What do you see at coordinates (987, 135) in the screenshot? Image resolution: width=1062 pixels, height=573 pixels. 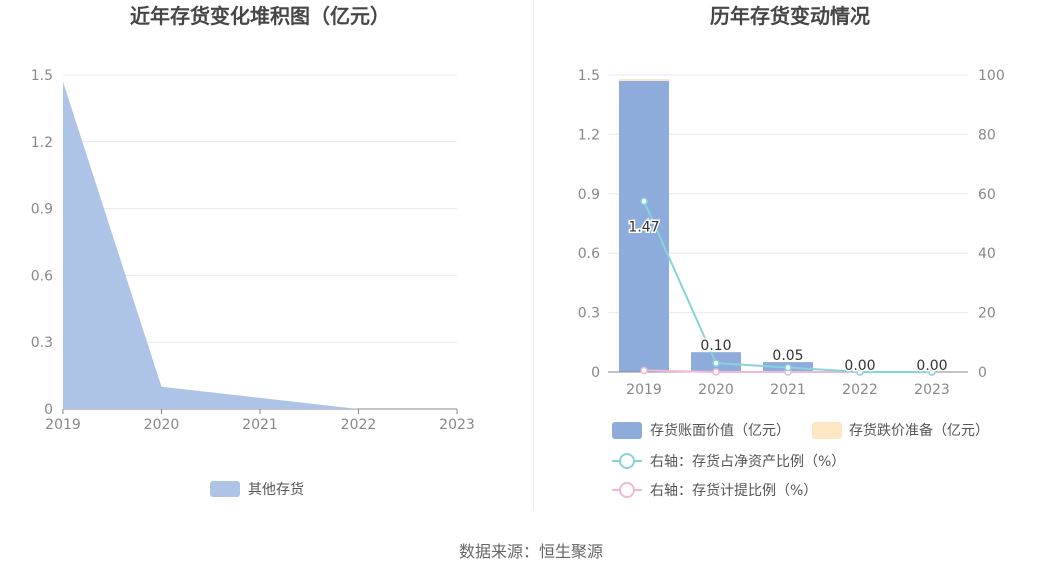 I see `right-right-y-tick-label: 80` at bounding box center [987, 135].